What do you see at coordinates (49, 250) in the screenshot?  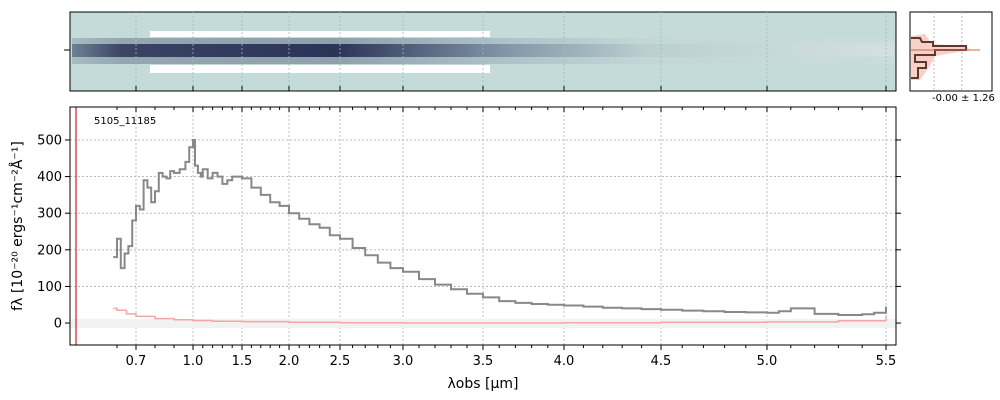 I see `y-tick-label: 200` at bounding box center [49, 250].